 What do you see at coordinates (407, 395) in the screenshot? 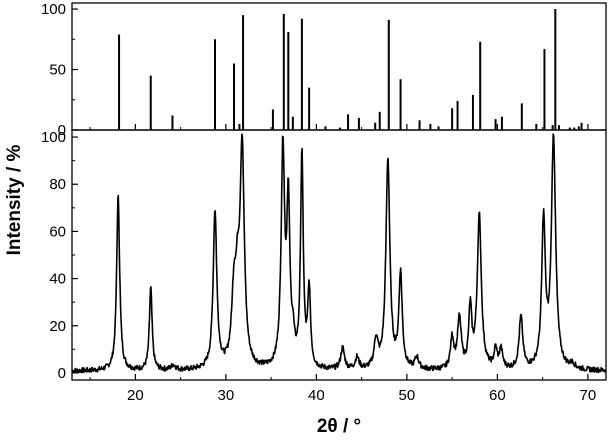
I see `measured-x-tick-label: 50` at bounding box center [407, 395].